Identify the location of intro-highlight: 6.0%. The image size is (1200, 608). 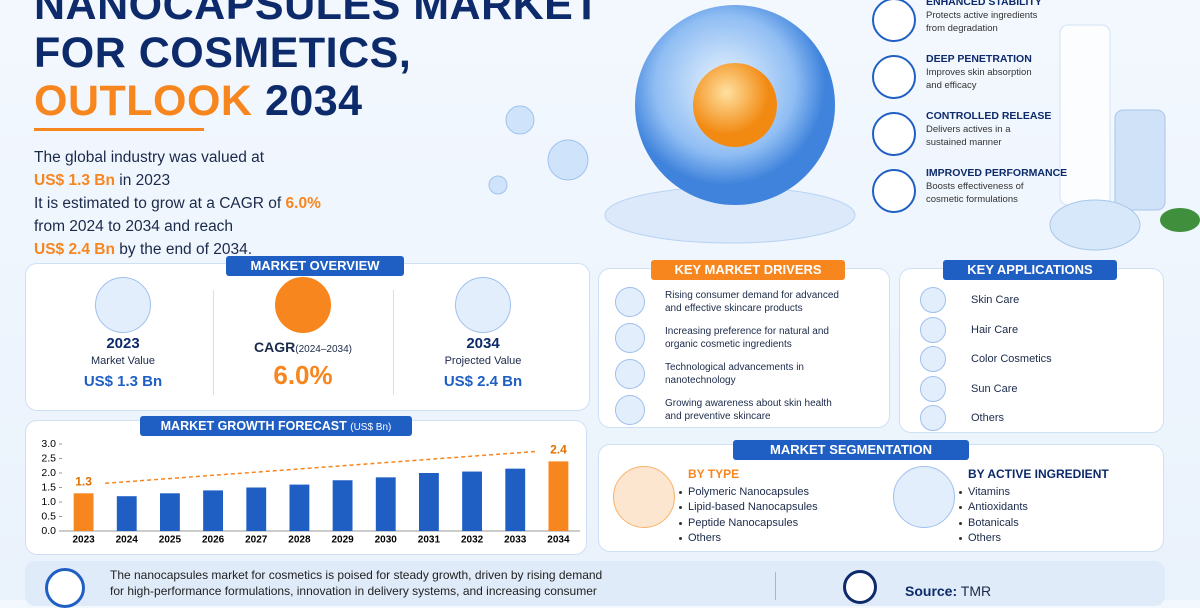
(303, 203).